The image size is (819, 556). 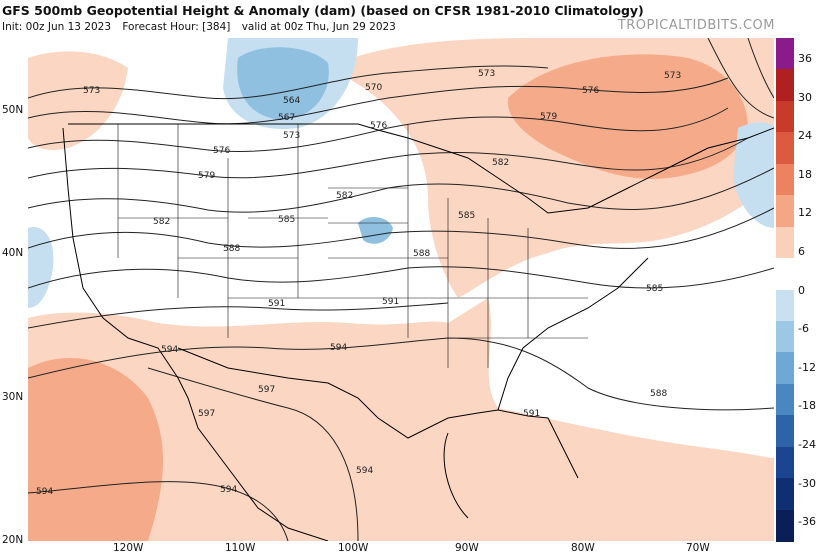 I want to click on warm-anomaly-west-core, so click(x=95, y=449).